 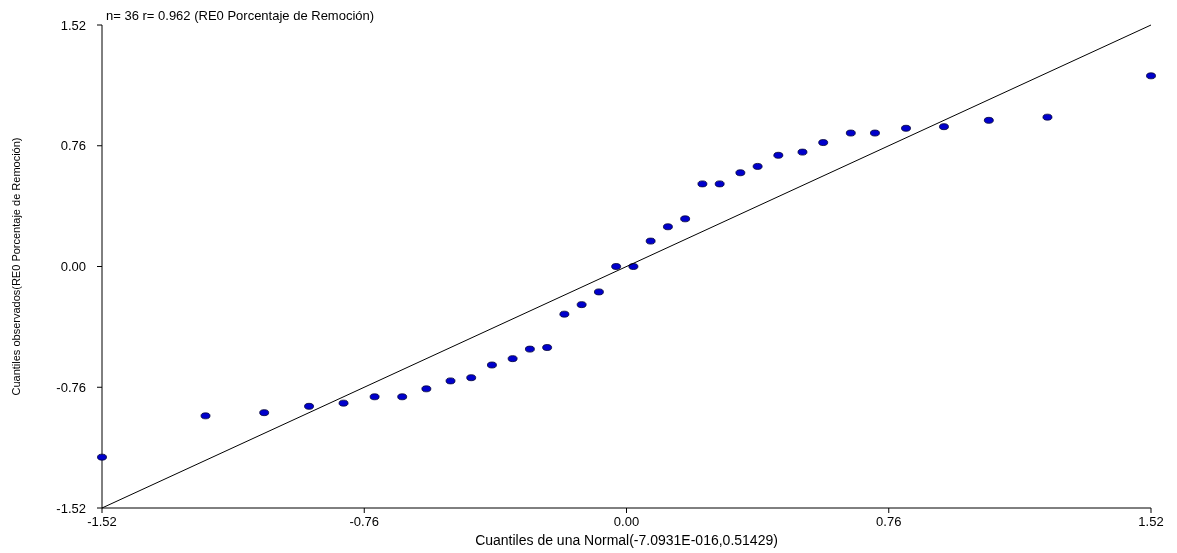 I want to click on y-tick-label: -0.76, so click(x=71, y=387).